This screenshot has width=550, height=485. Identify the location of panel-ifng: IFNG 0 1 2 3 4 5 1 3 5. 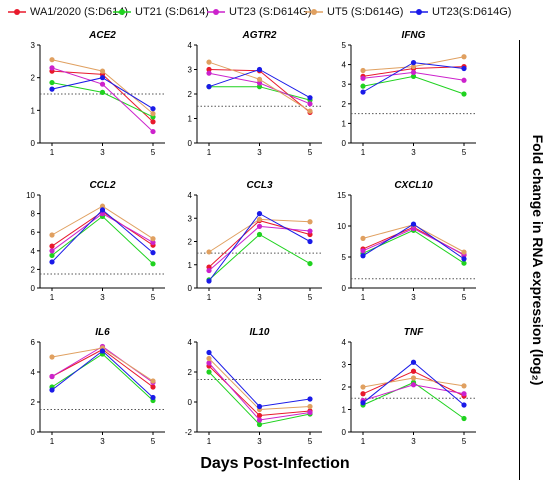
(409, 93).